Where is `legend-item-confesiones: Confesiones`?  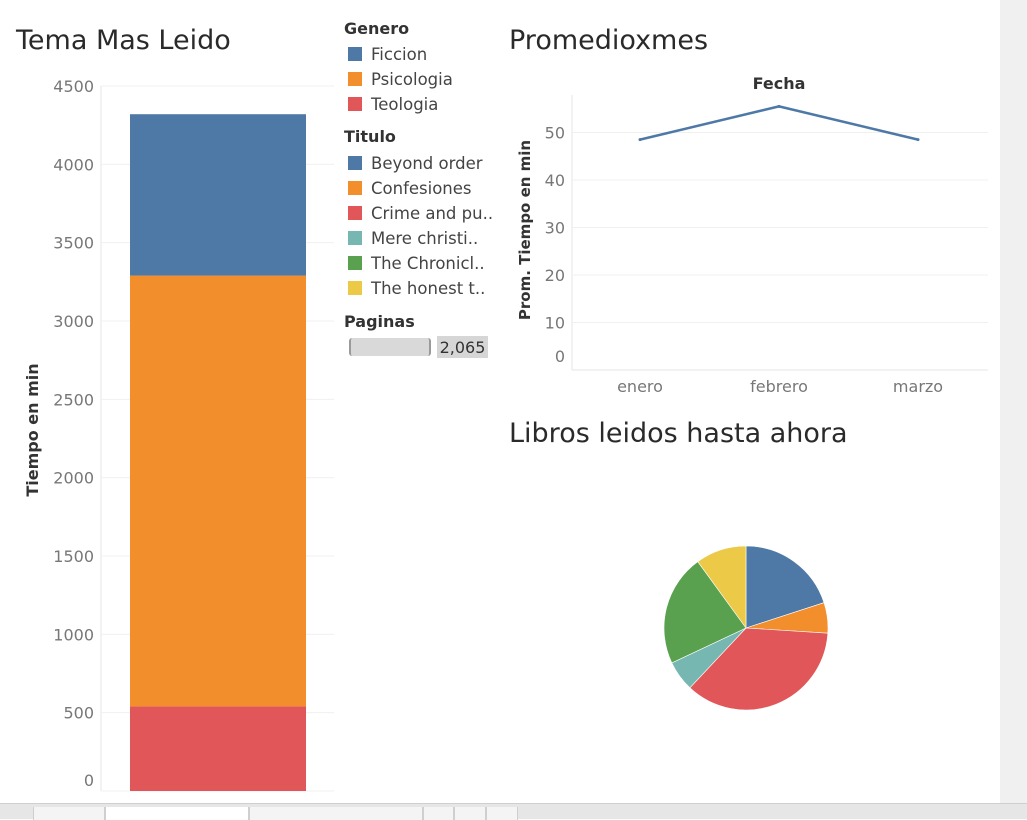
legend-item-confesiones: Confesiones is located at coordinates (410, 188).